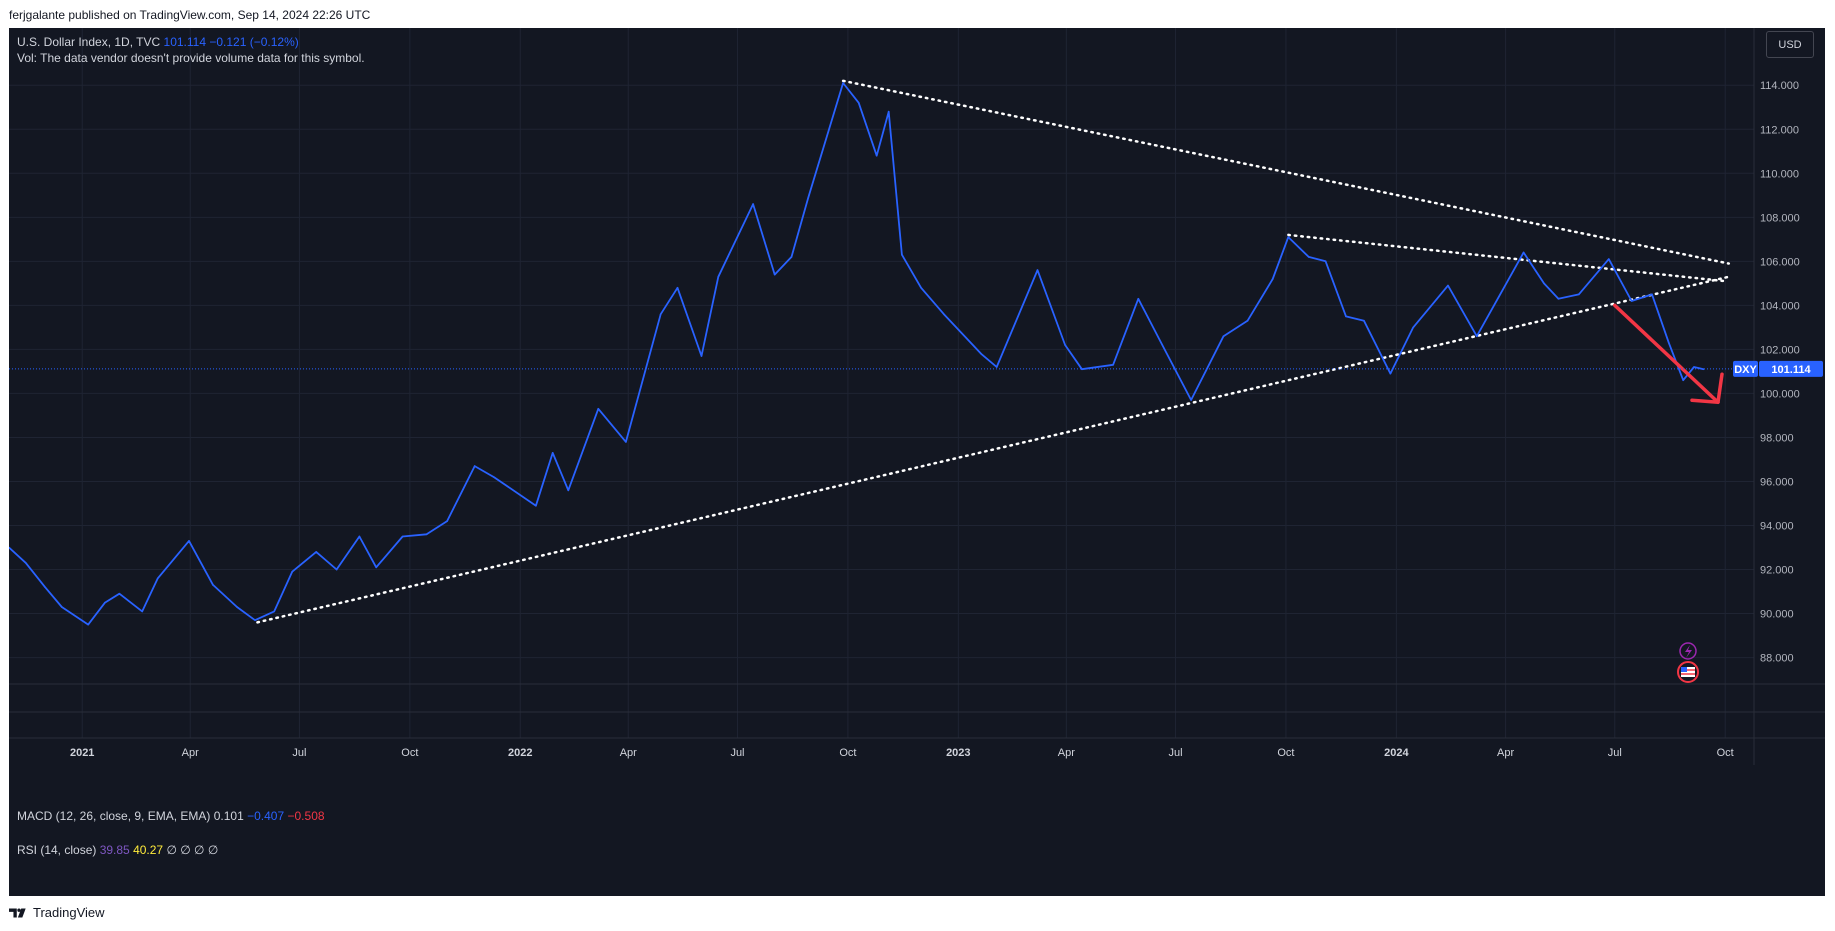 The height and width of the screenshot is (931, 1835). Describe the element at coordinates (185, 42) in the screenshot. I see `legend-price: 101.114` at that location.